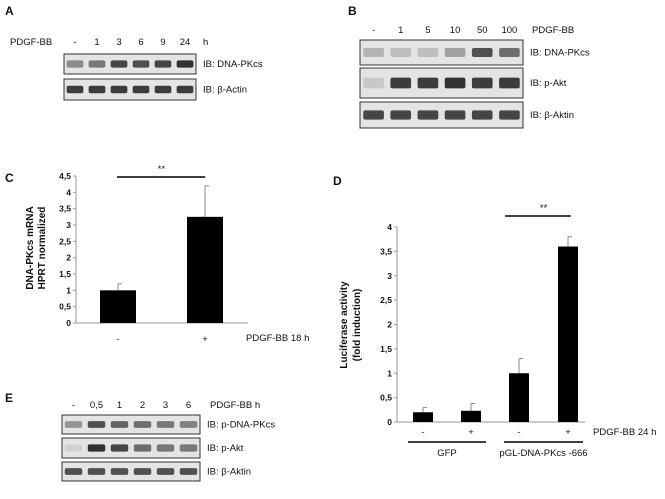  I want to click on lane-label: 9, so click(162, 42).